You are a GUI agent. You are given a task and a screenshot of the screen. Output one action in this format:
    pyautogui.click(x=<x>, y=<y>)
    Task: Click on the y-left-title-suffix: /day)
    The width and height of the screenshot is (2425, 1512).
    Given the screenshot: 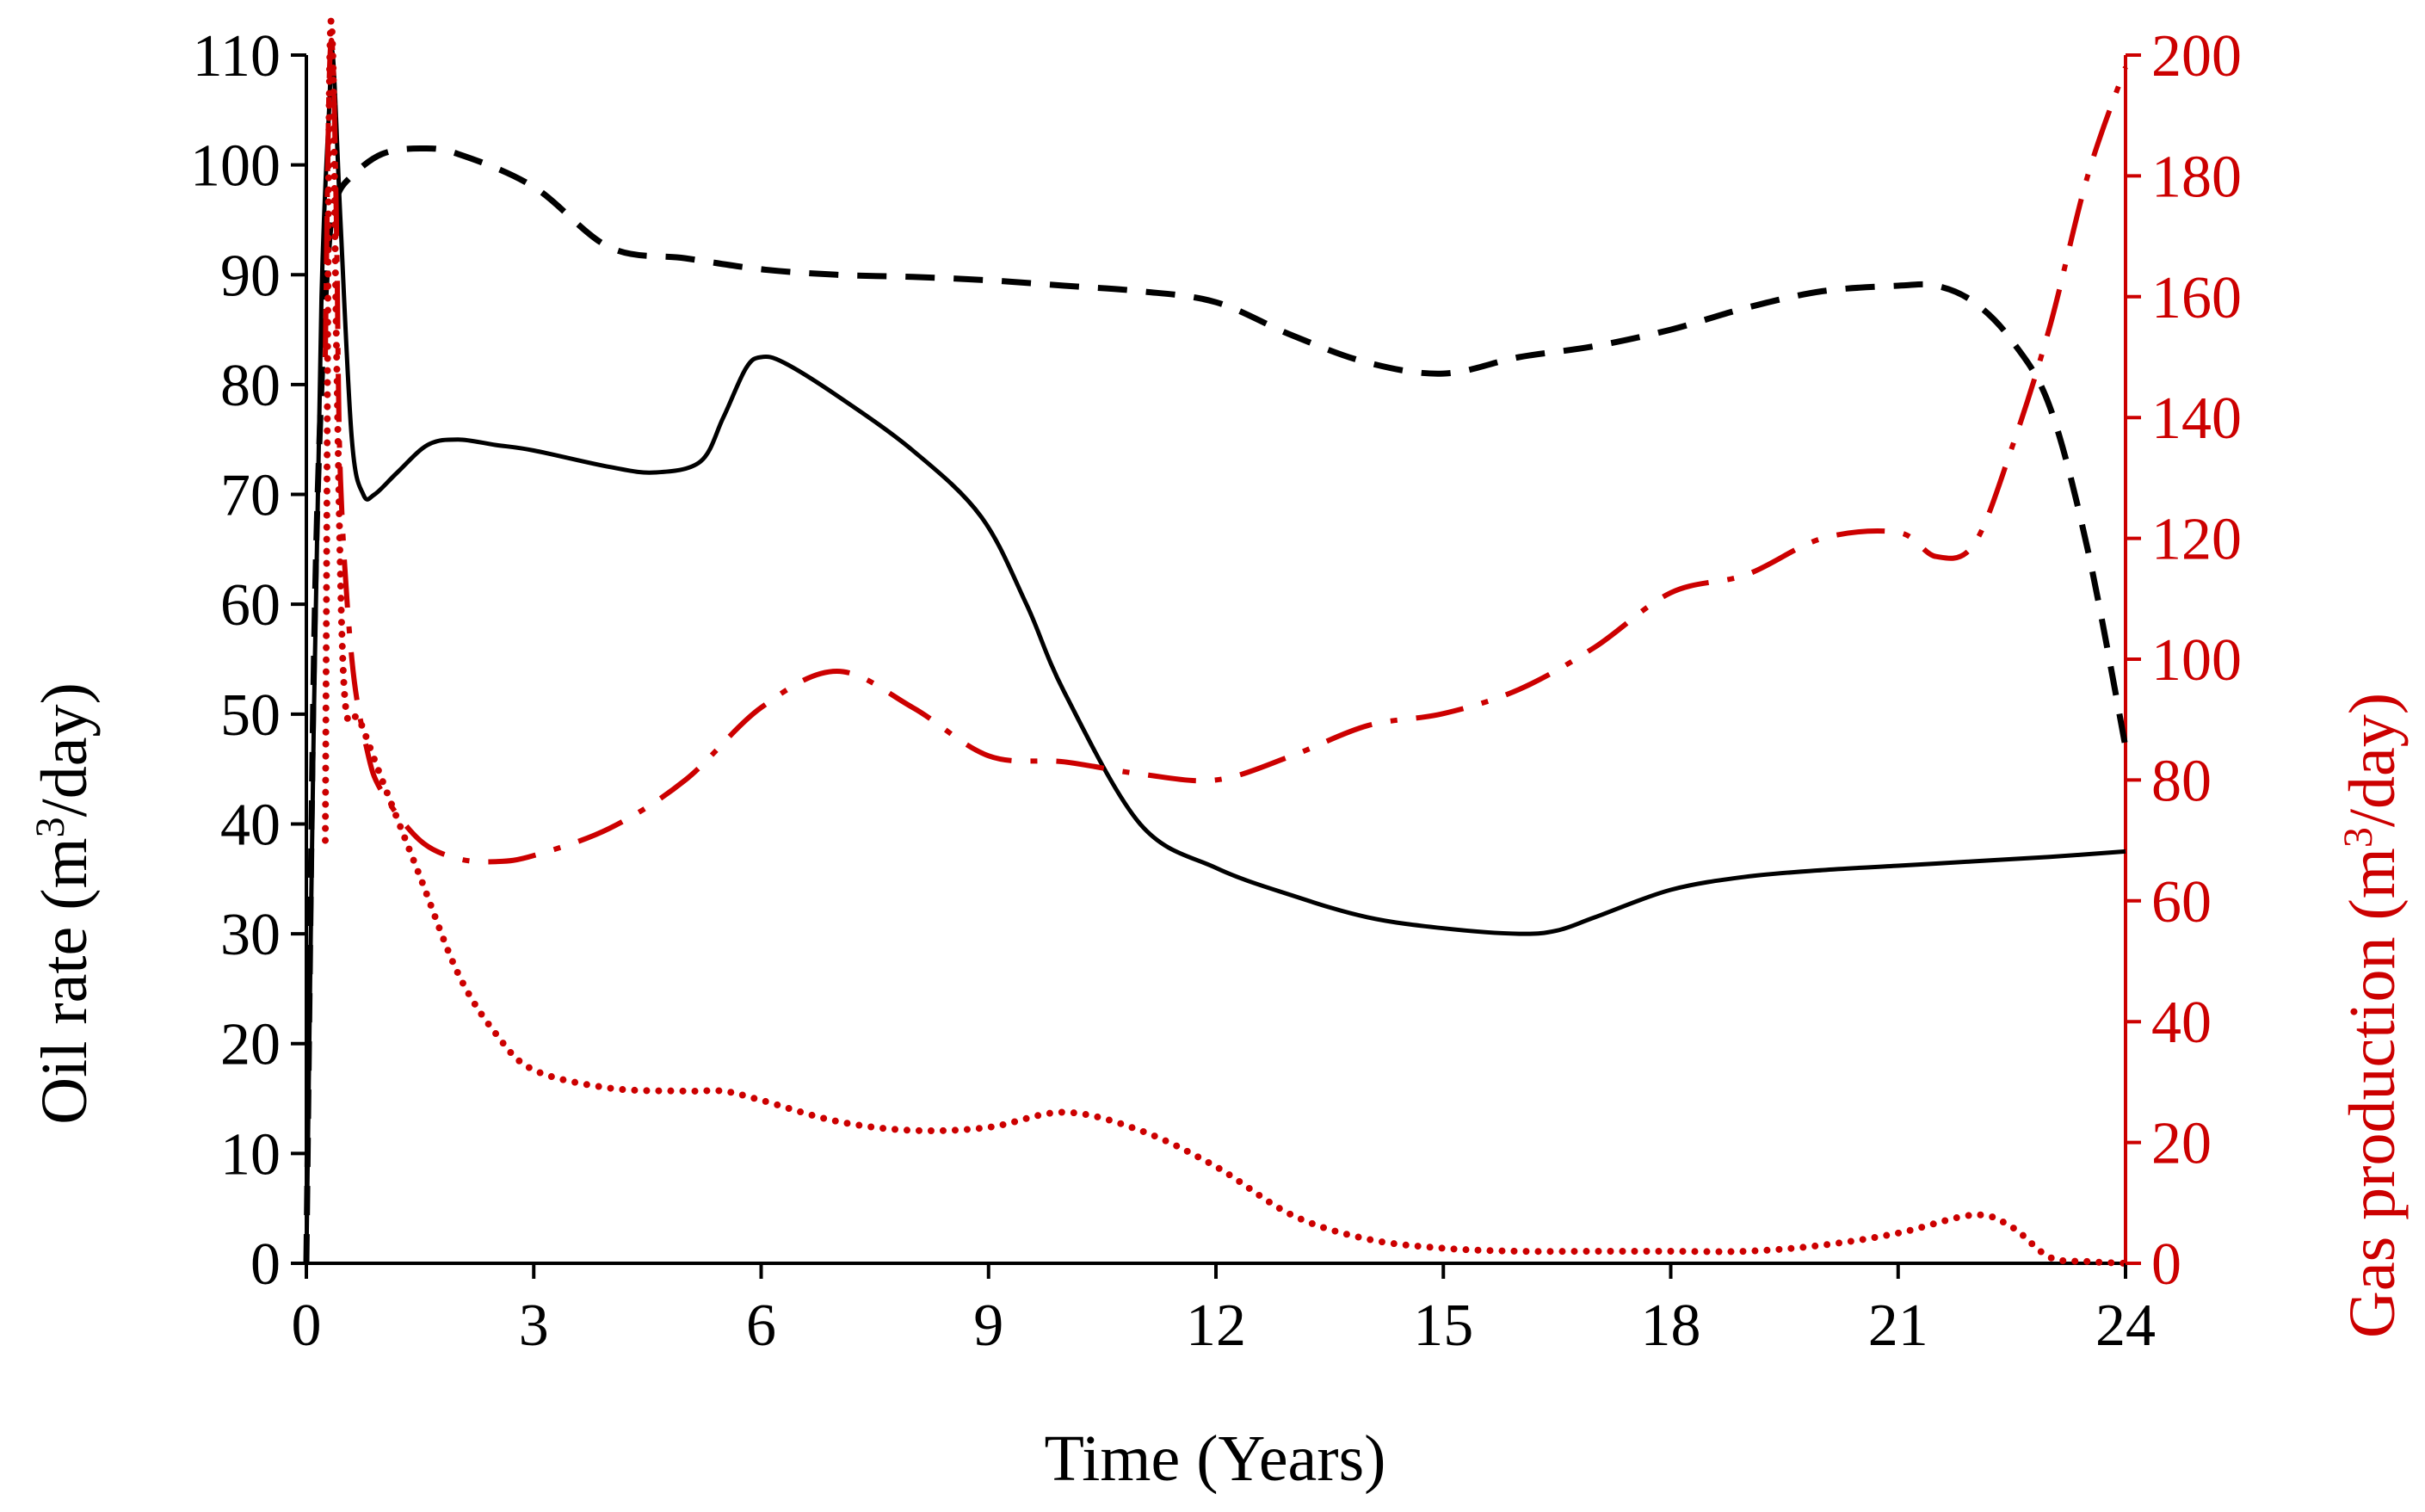 What is the action you would take?
    pyautogui.click(x=64, y=749)
    